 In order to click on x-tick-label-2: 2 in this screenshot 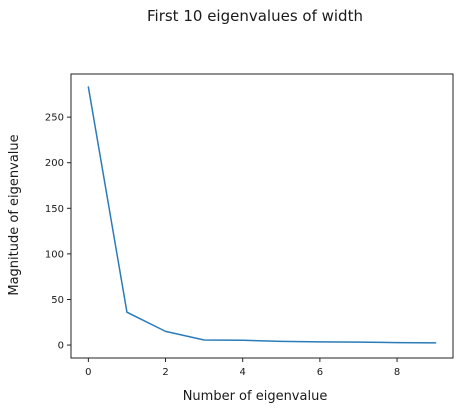, I will do `click(165, 372)`.